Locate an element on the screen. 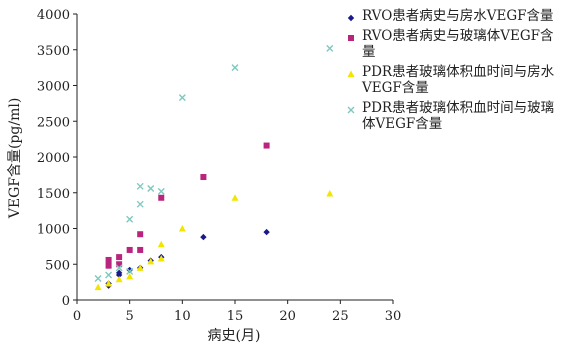 Image resolution: width=563 pixels, height=349 pixels. x-tick-label: 0 is located at coordinates (77, 316).